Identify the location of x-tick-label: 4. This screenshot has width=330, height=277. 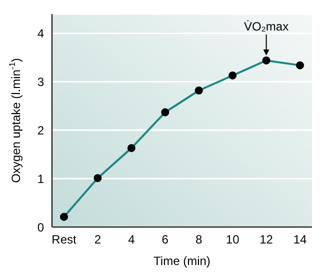
(132, 239).